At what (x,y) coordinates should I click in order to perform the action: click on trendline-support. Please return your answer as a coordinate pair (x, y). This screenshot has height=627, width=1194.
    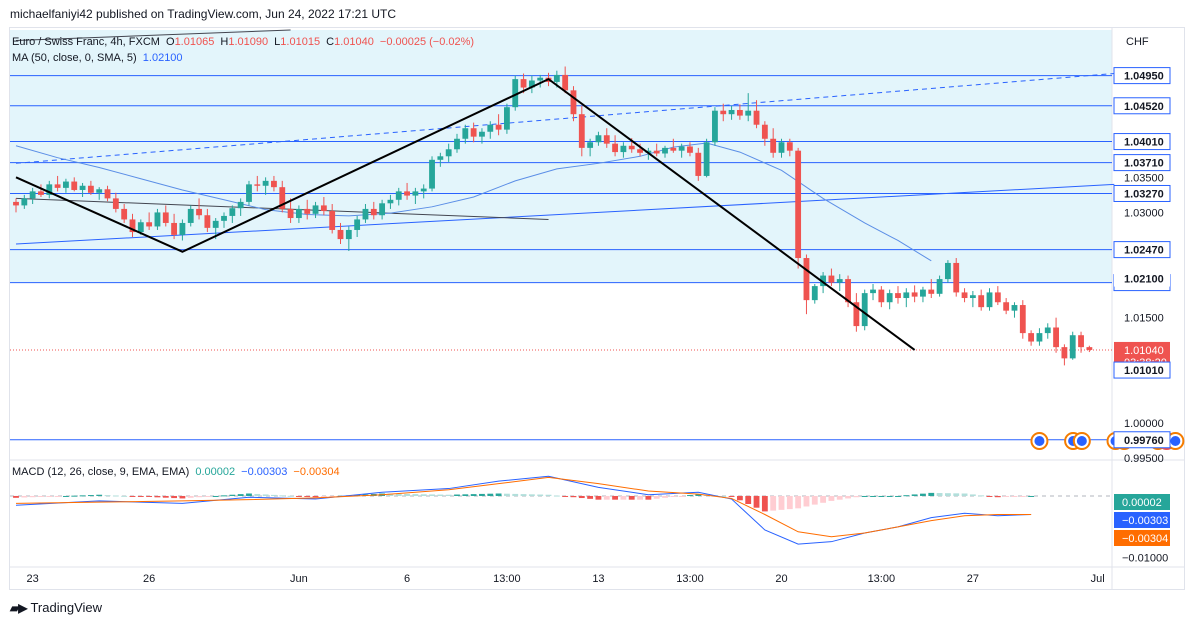
    Looking at the image, I should click on (565, 214).